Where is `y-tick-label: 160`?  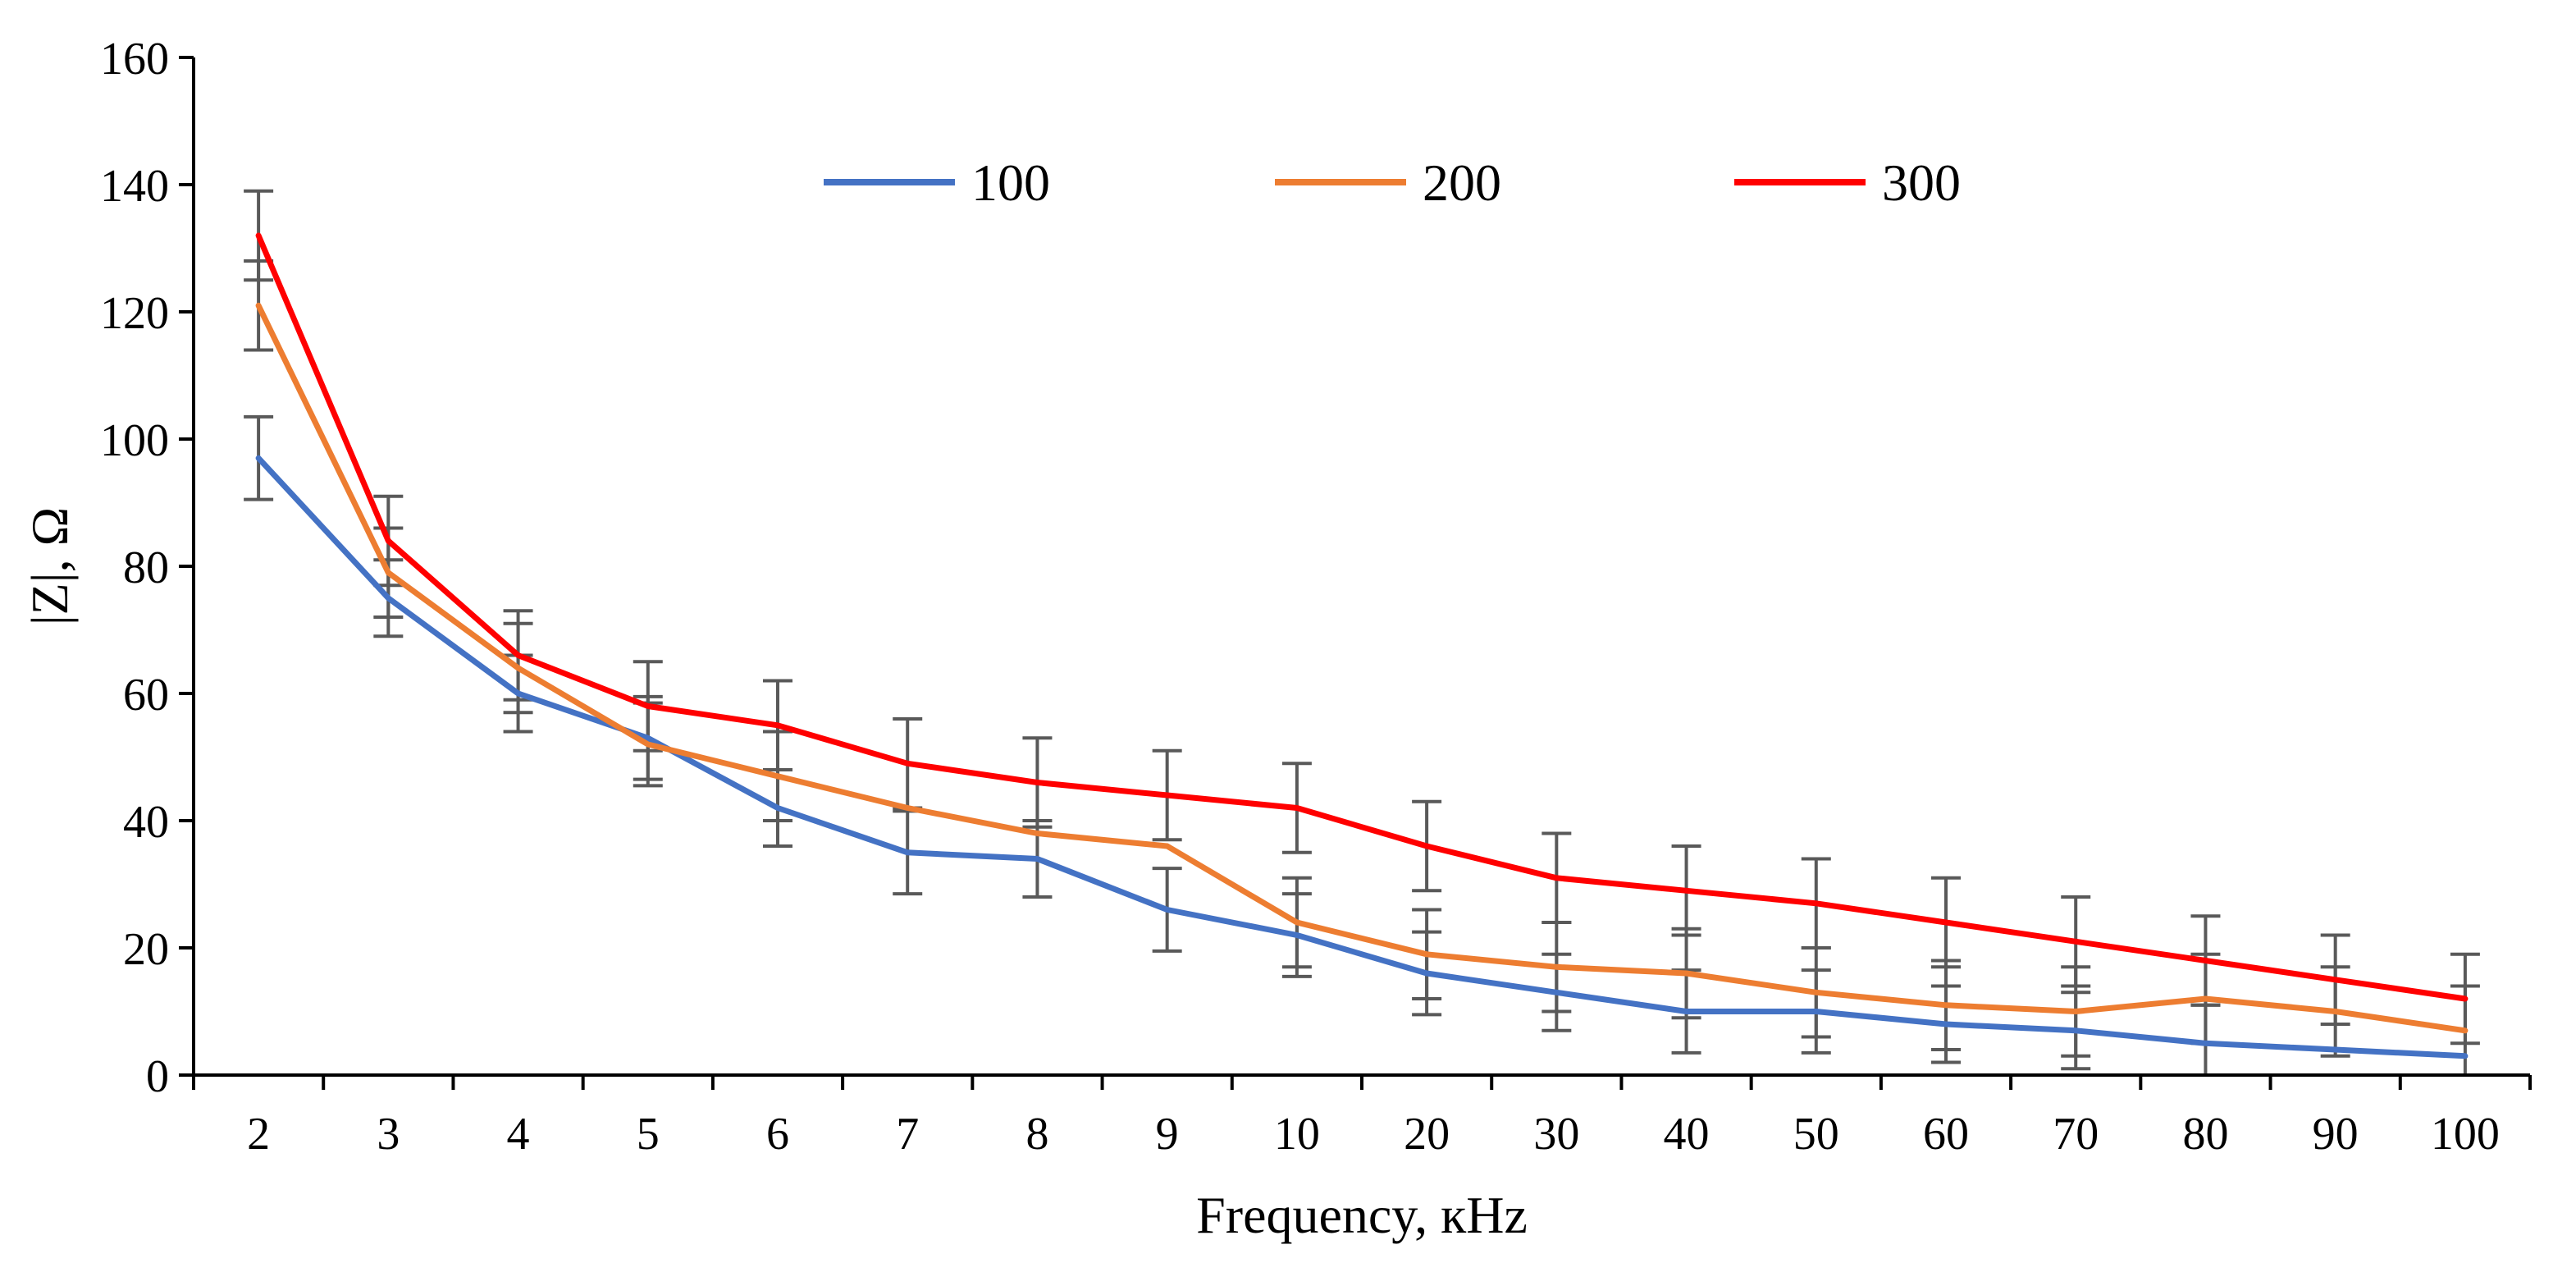 y-tick-label: 160 is located at coordinates (134, 60).